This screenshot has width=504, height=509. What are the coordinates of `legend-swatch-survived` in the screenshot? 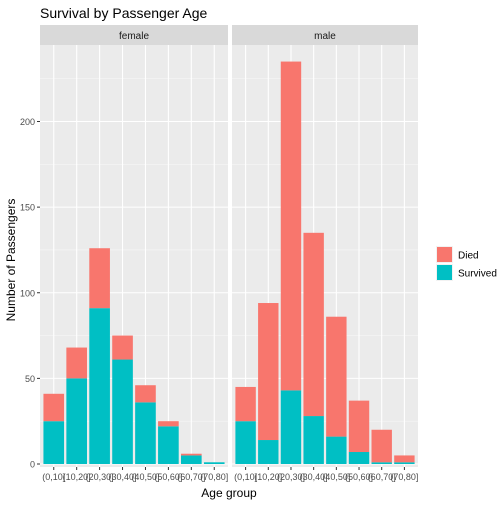 It's located at (444, 272).